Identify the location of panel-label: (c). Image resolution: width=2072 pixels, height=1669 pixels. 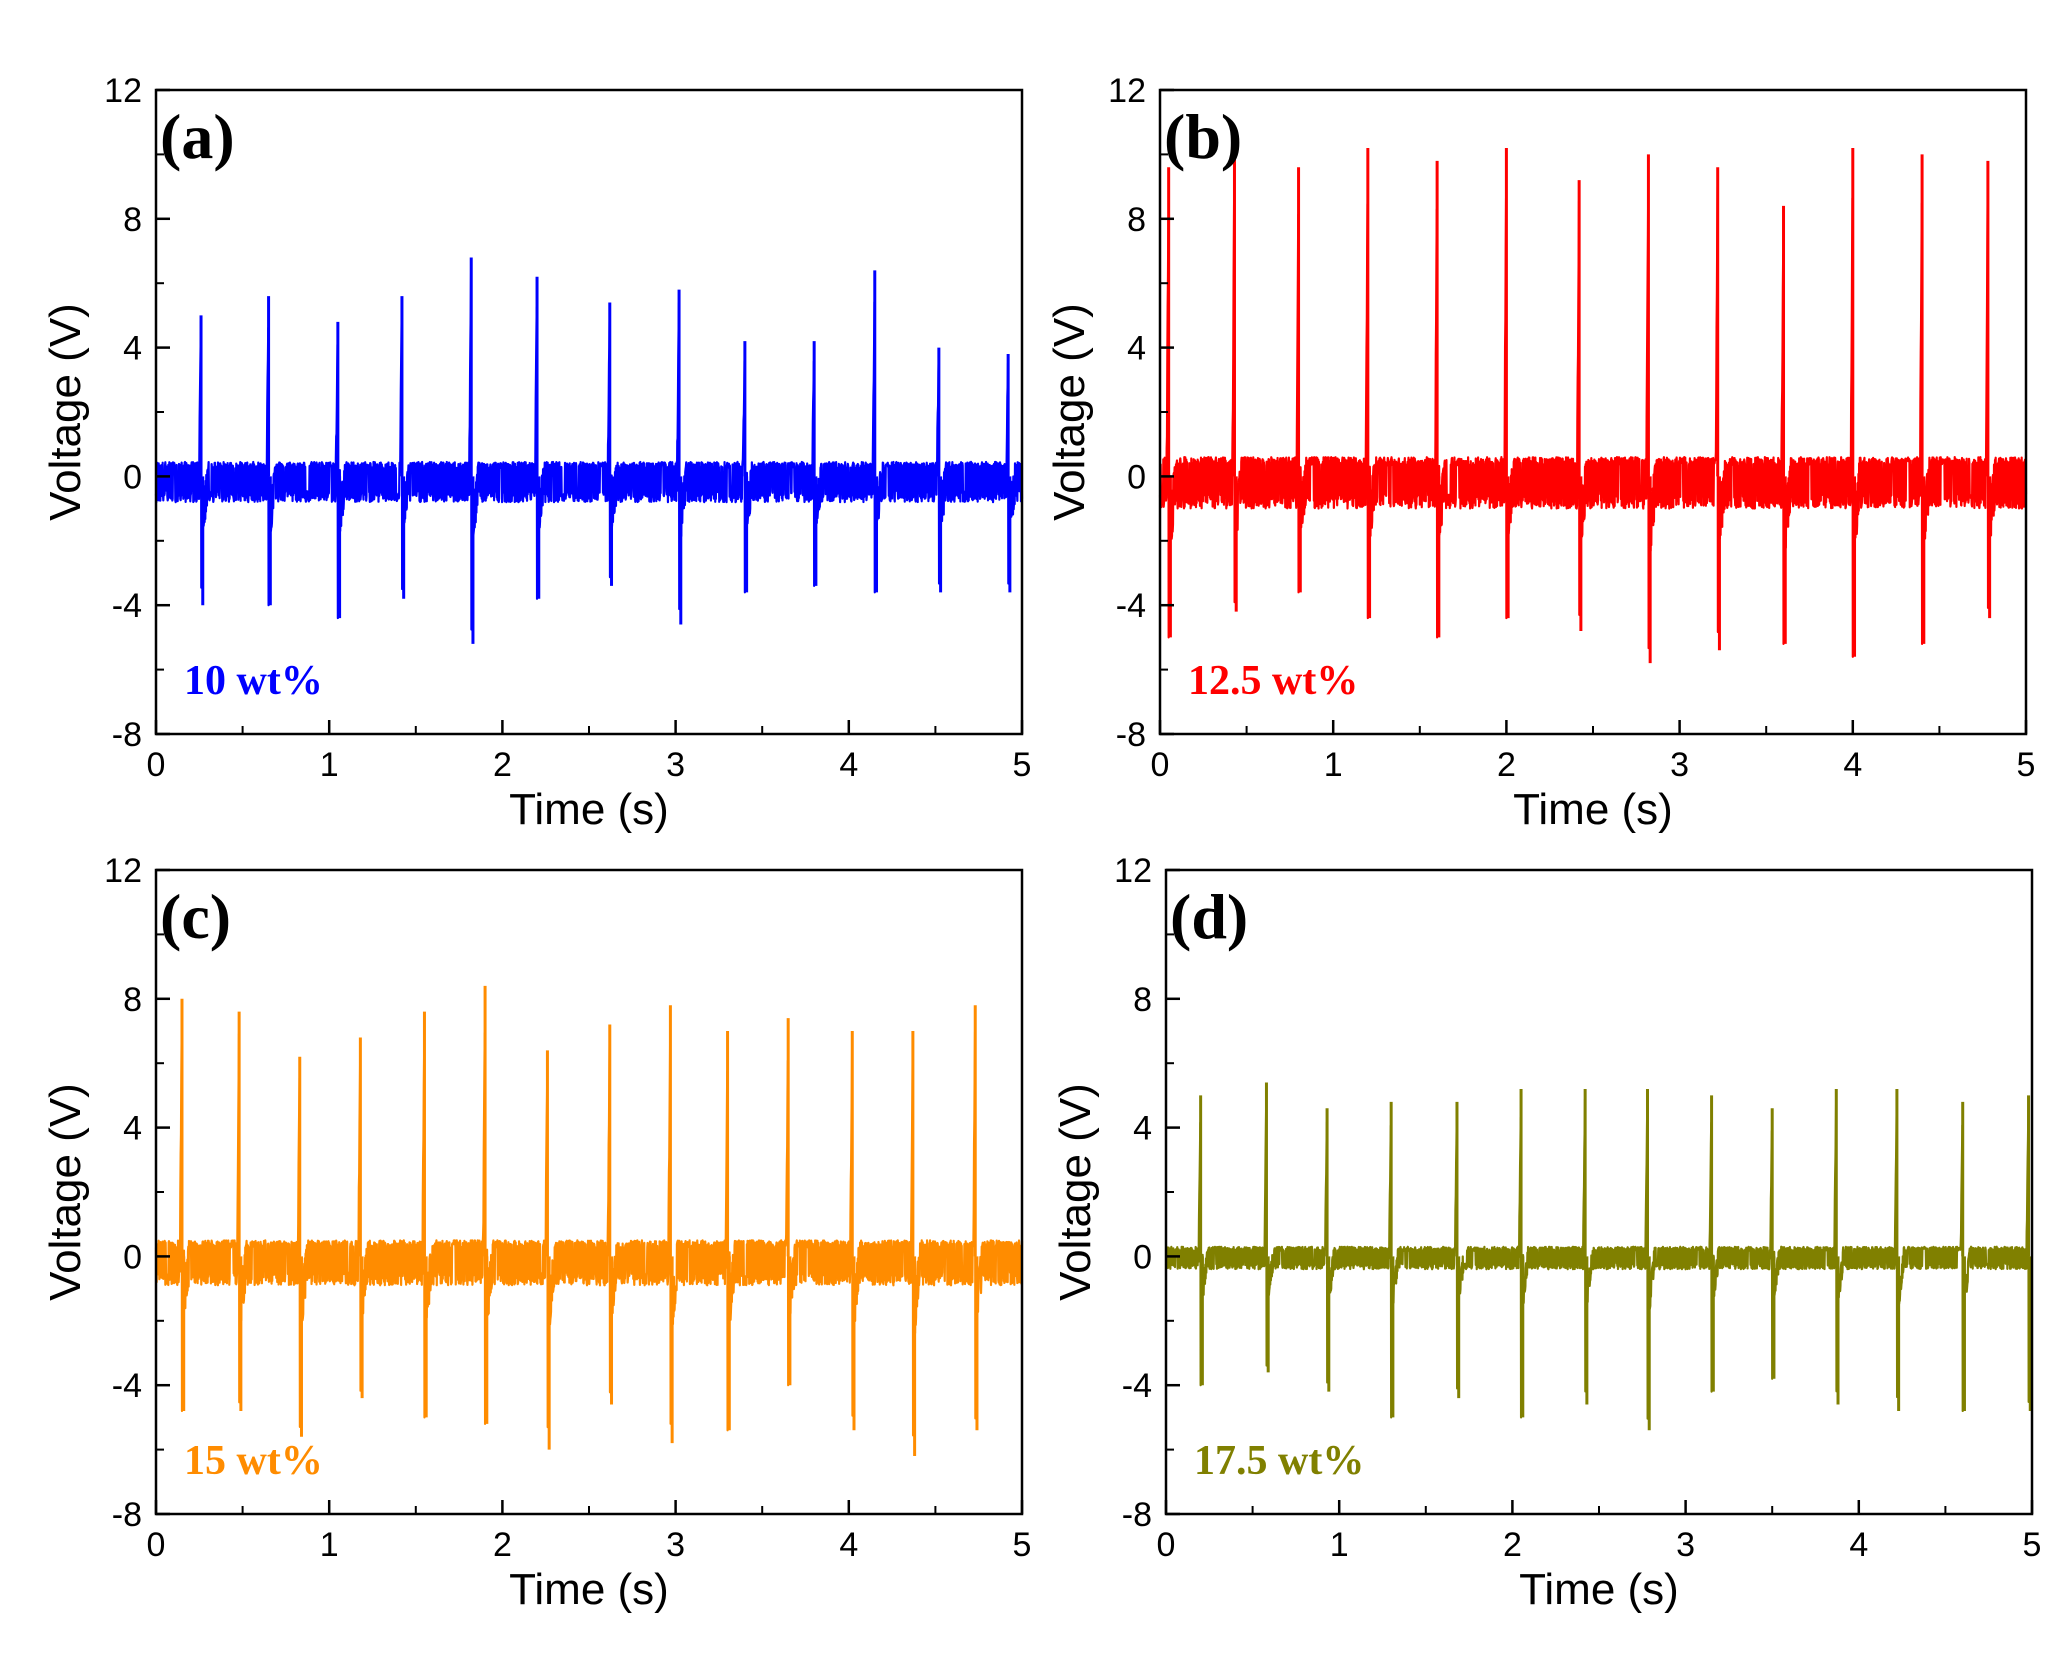
(195, 916).